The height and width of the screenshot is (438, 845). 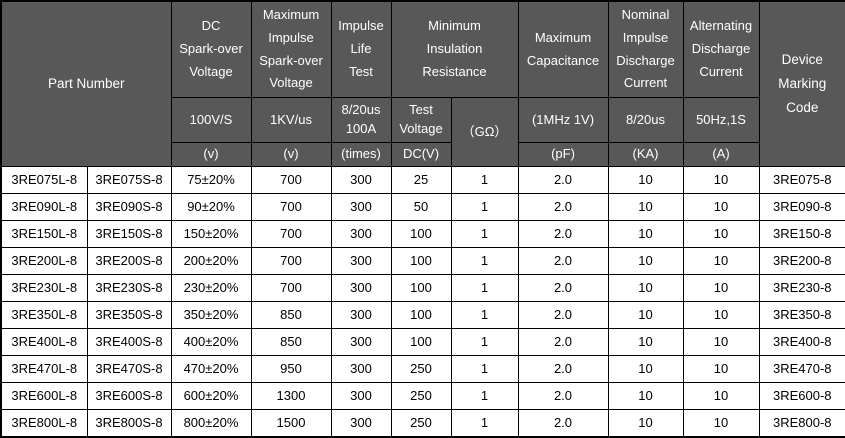 I want to click on table-cell: 3RE470L-8, so click(x=44, y=368).